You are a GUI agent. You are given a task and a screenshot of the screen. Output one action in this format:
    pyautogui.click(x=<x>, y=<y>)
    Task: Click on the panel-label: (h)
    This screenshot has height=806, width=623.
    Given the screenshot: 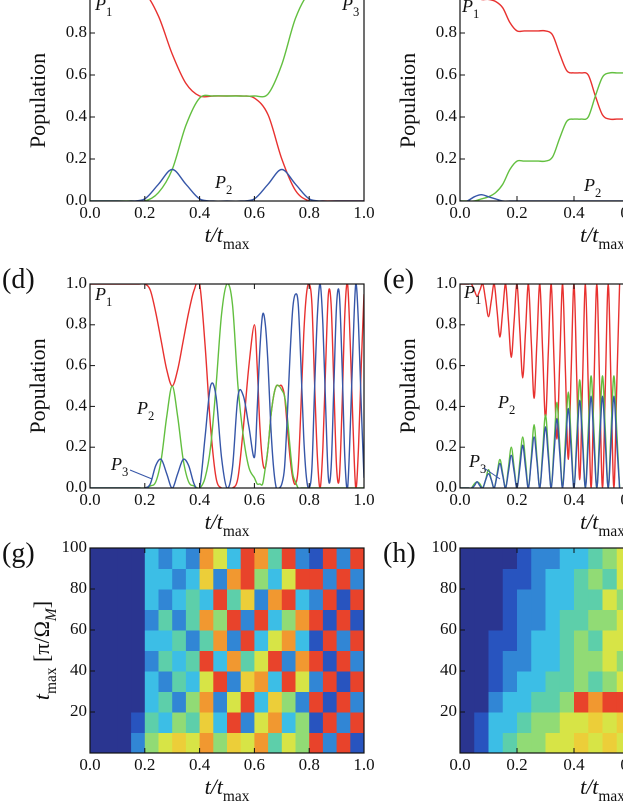 What is the action you would take?
    pyautogui.click(x=399, y=553)
    